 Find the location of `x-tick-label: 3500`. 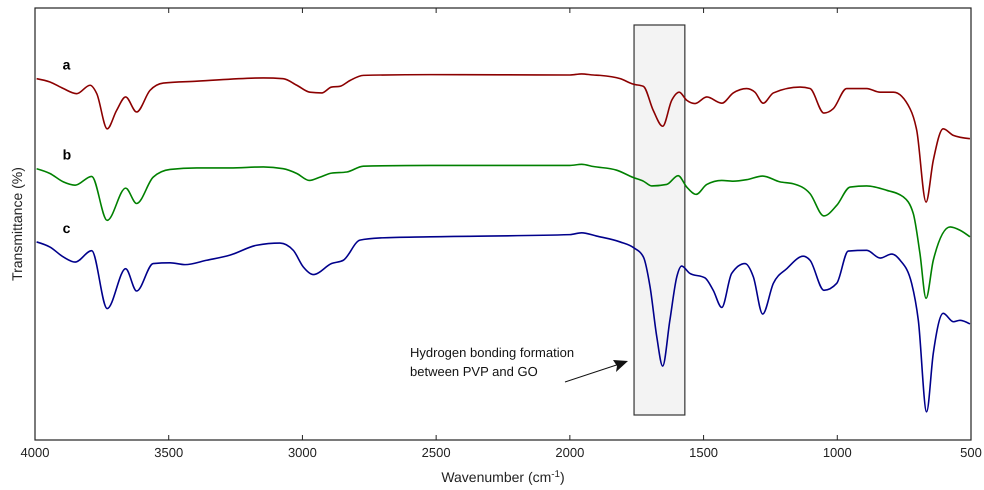

x-tick-label: 3500 is located at coordinates (169, 452).